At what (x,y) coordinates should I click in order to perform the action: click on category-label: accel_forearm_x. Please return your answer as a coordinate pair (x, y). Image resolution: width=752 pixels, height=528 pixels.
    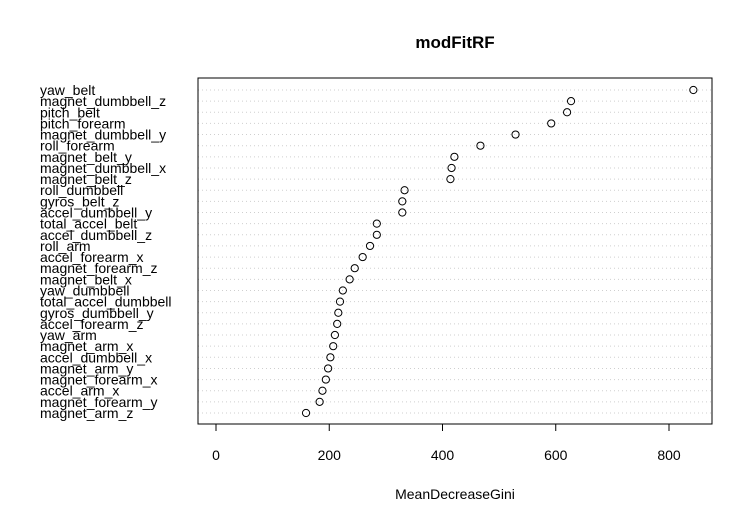
    Looking at the image, I should click on (92, 257).